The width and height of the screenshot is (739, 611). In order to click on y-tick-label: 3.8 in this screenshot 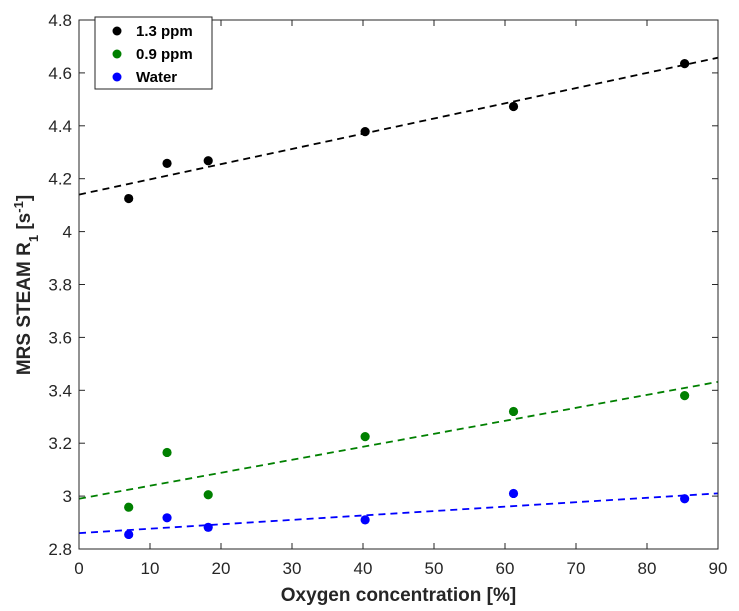, I will do `click(60, 285)`.